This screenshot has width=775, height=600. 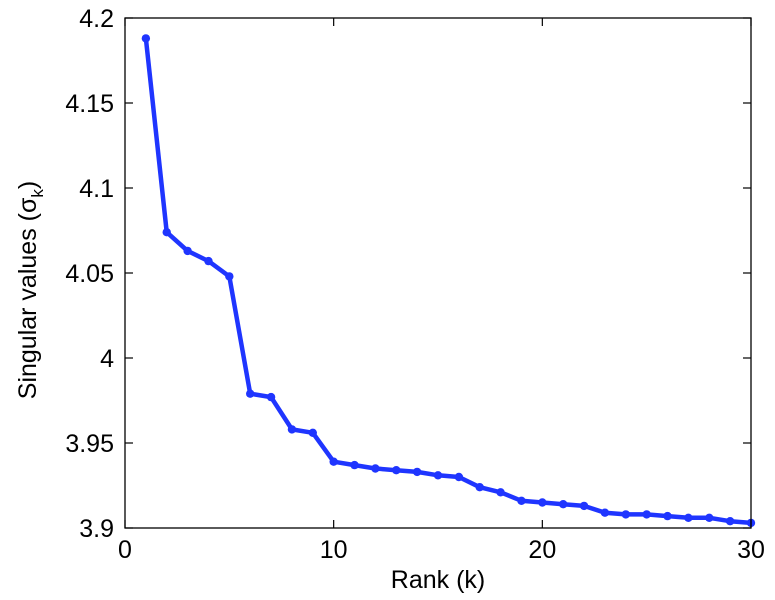 What do you see at coordinates (28, 298) in the screenshot?
I see `y-axis-title-main: Singular values (σ` at bounding box center [28, 298].